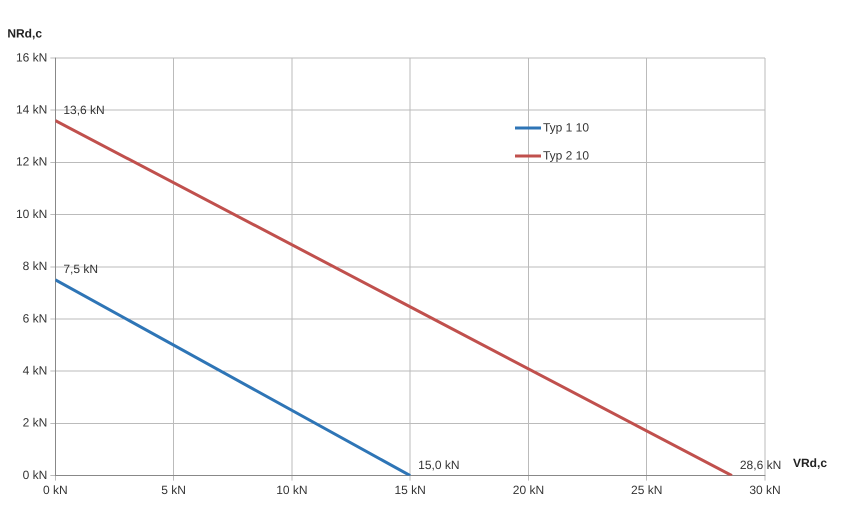  Describe the element at coordinates (528, 490) in the screenshot. I see `x-tick-label: 20 kN` at that location.